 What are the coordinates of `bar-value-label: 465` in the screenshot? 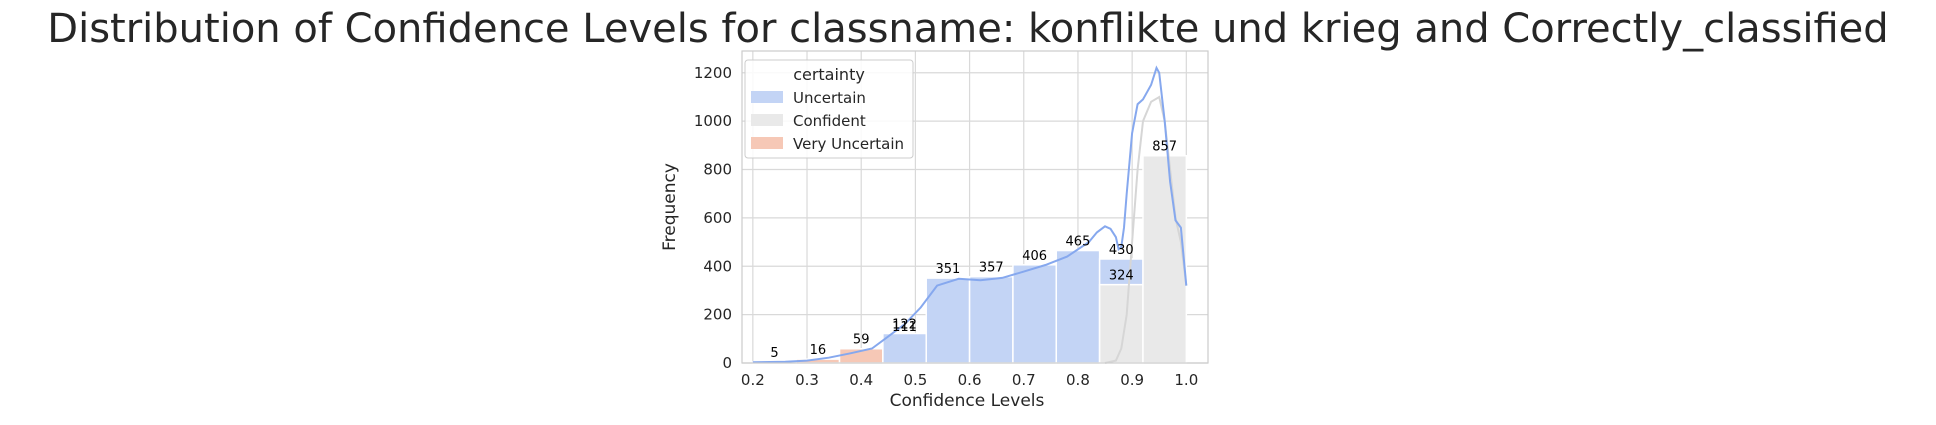 It's located at (1078, 242).